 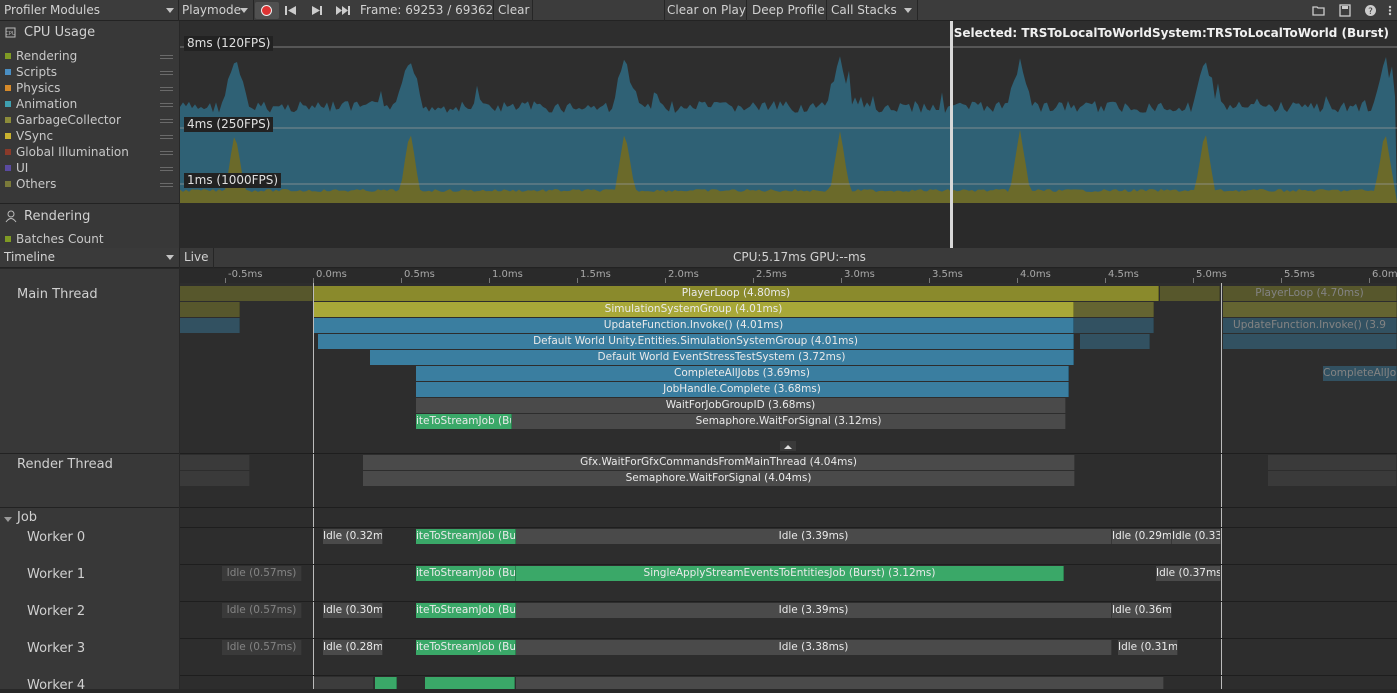 I want to click on sample-idle: Idle (0.30ms), so click(x=353, y=610).